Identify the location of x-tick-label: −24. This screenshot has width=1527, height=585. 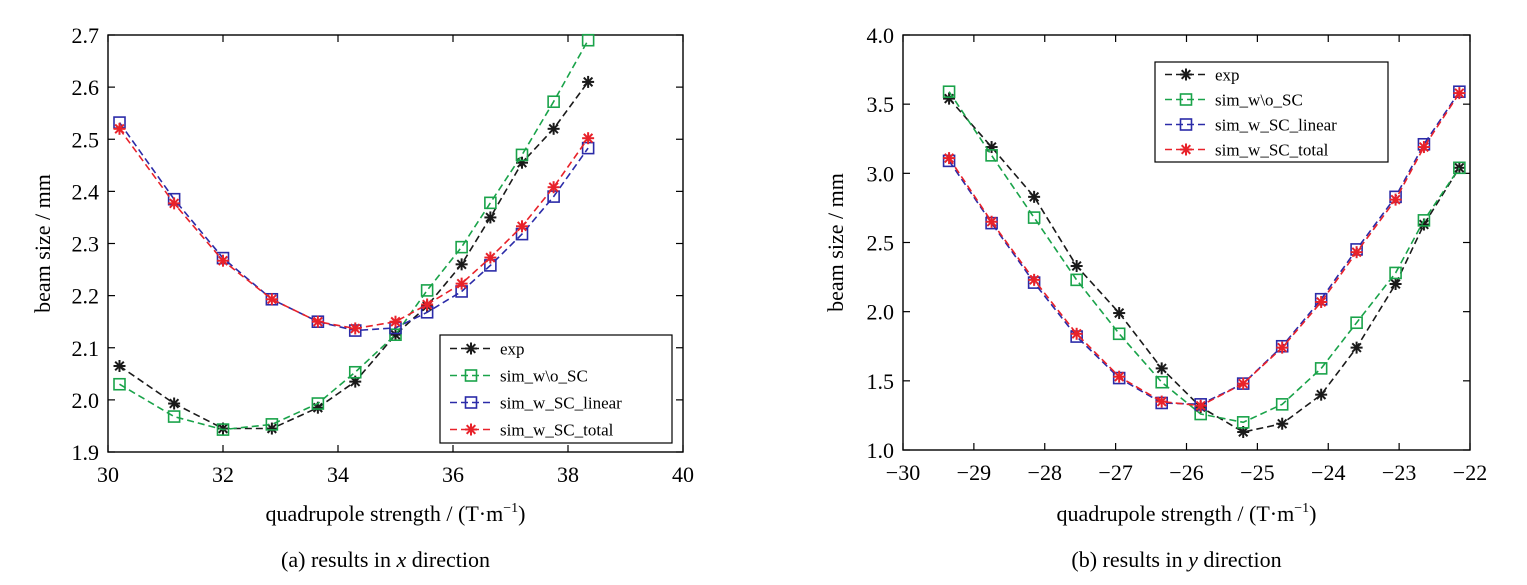
(1328, 472).